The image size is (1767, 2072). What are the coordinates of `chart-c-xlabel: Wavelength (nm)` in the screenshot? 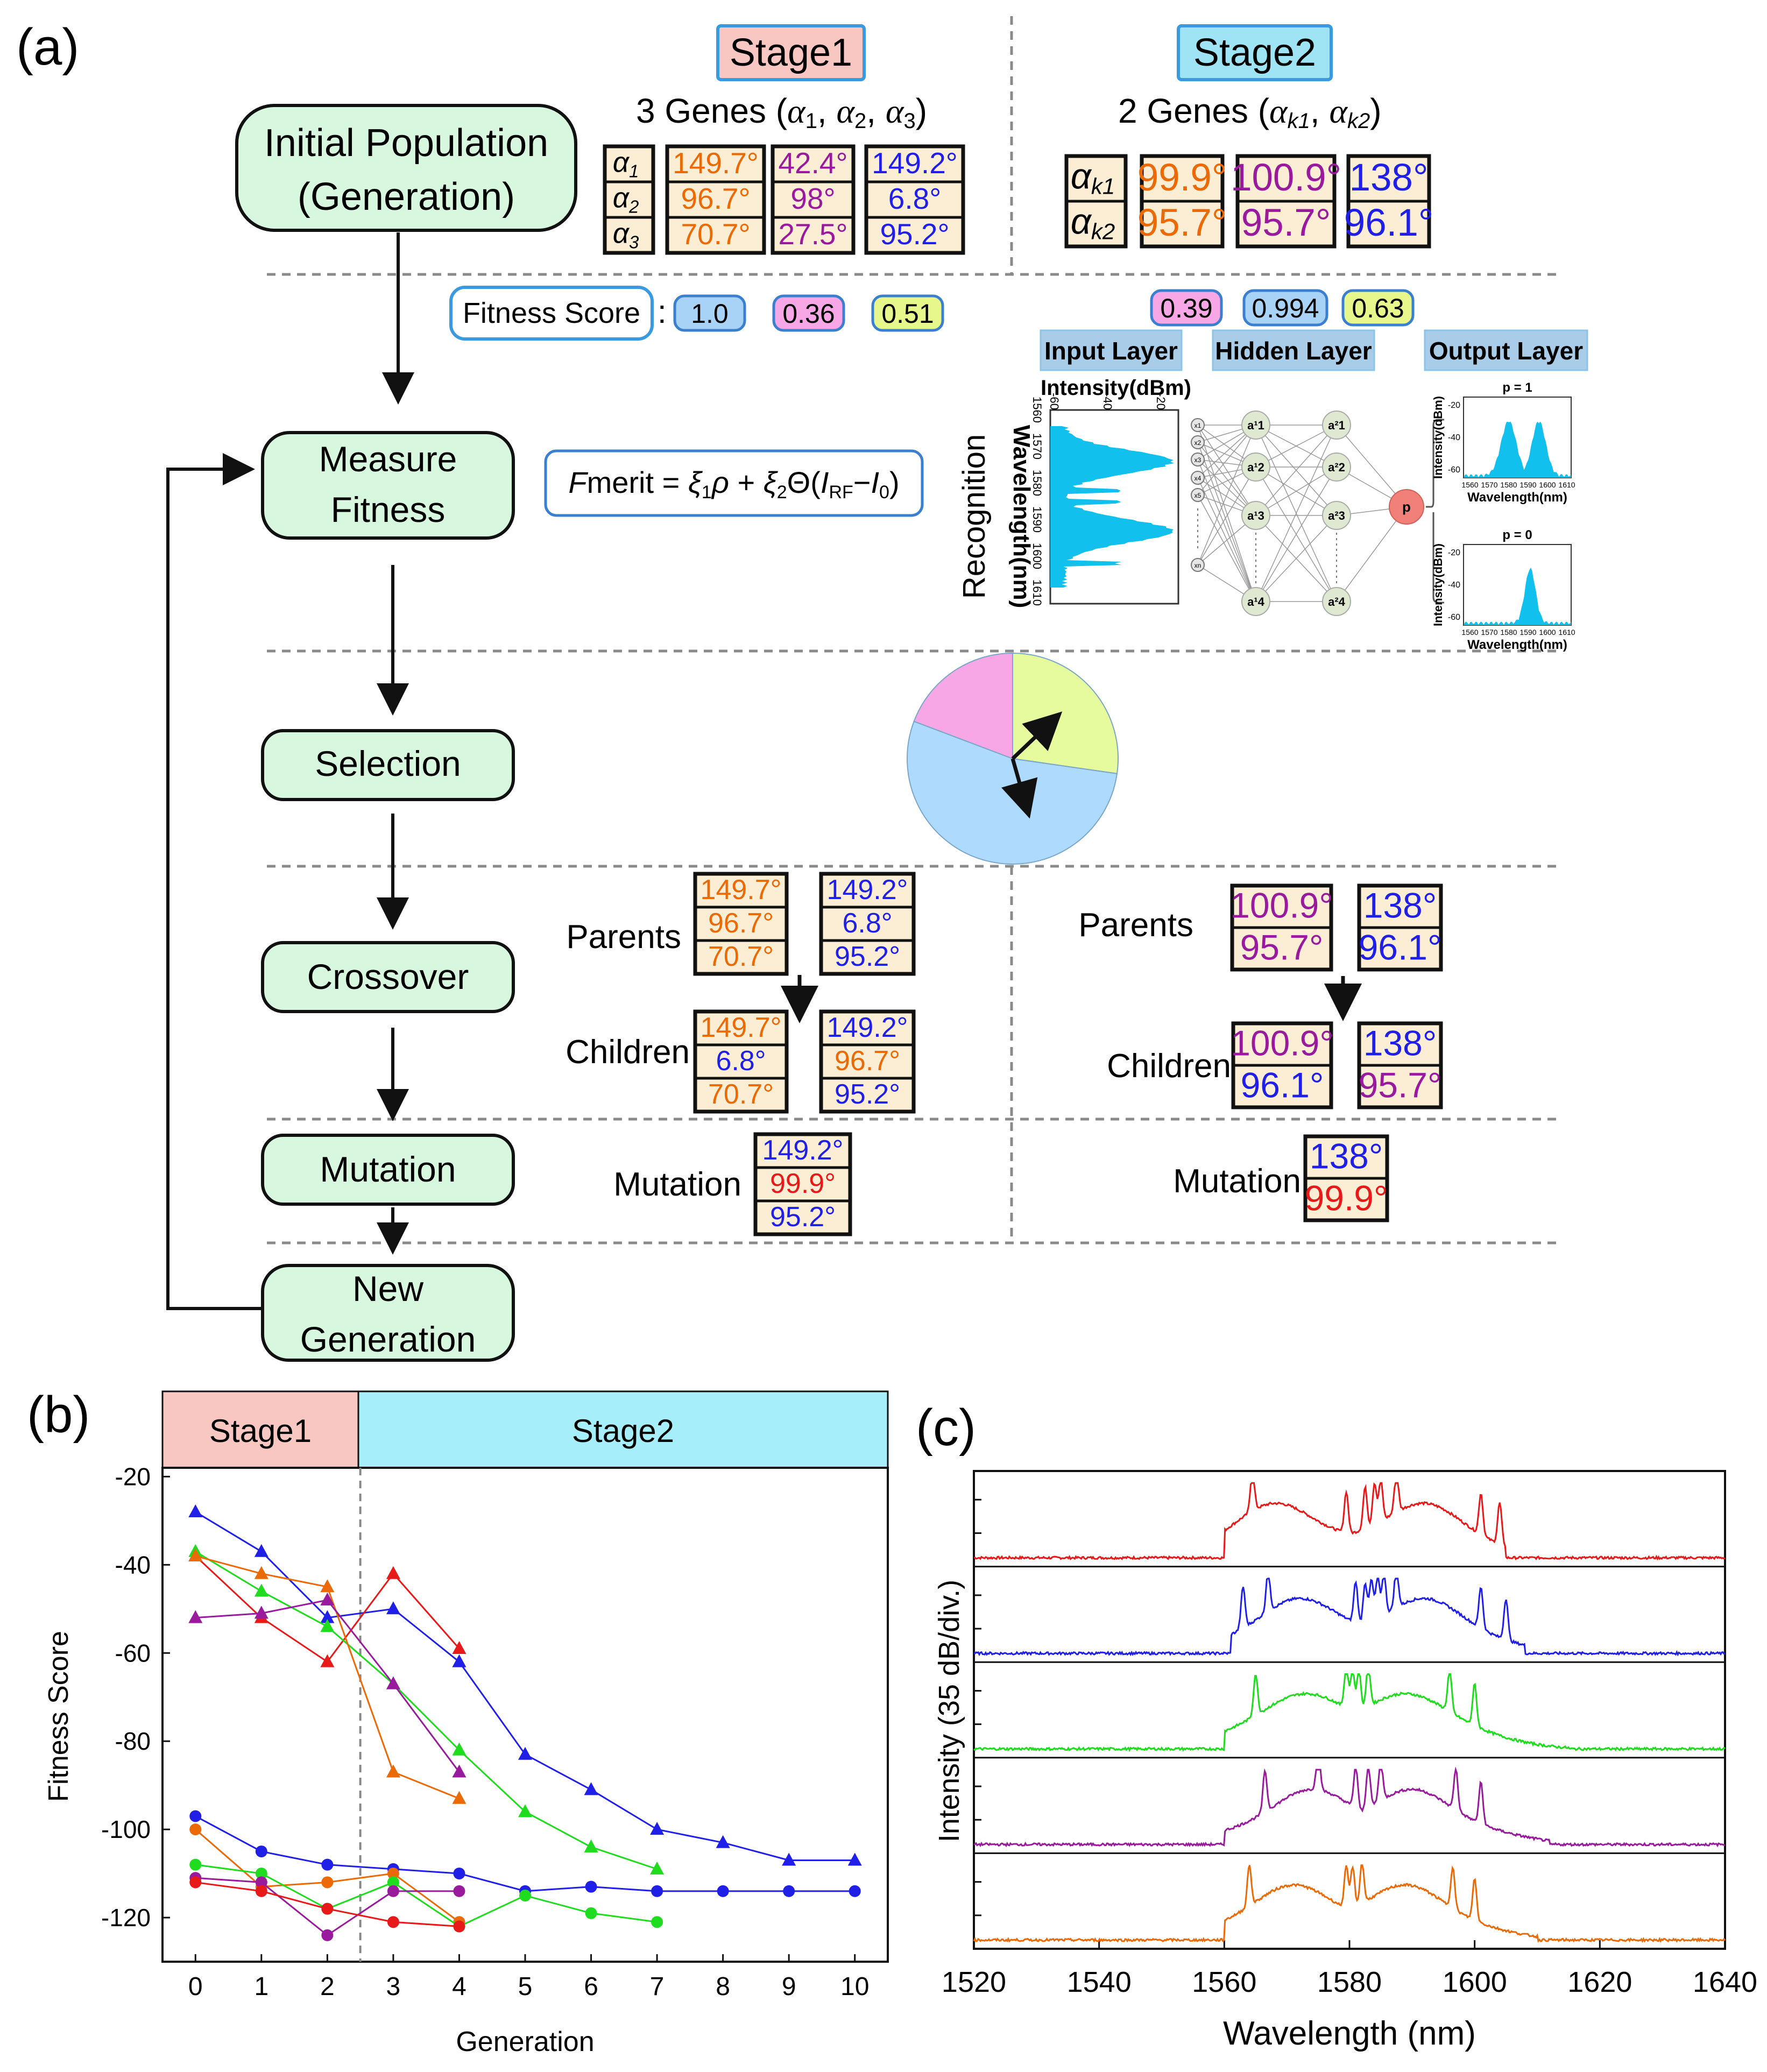 It's located at (1349, 2034).